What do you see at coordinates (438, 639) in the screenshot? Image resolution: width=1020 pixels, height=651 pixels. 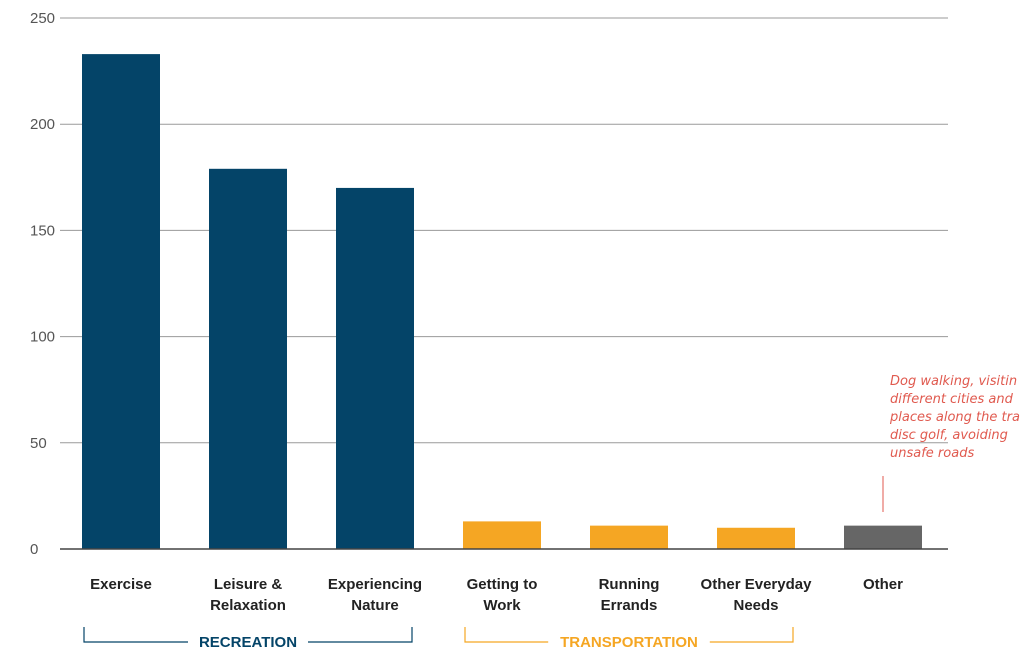 I see `category-groups: RECREATION TRANSPORTATION` at bounding box center [438, 639].